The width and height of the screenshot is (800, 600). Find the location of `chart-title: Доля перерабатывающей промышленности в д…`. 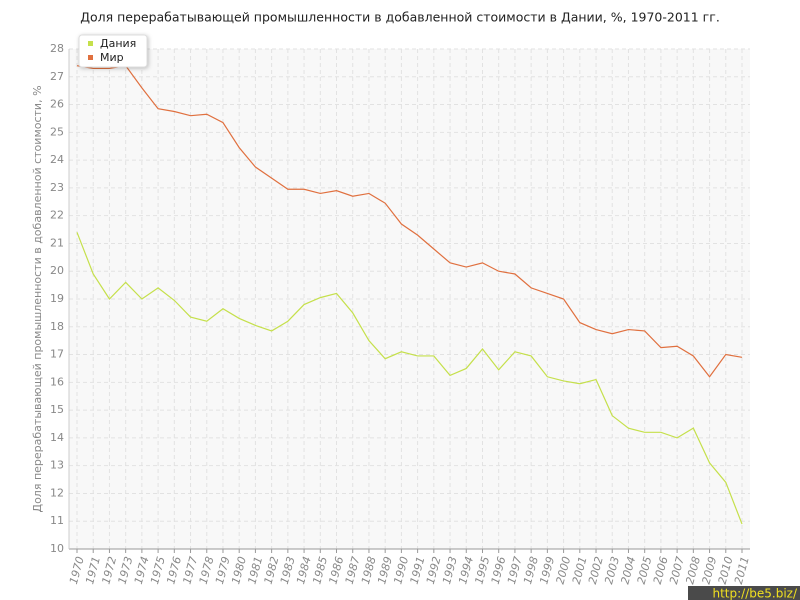

chart-title: Доля перерабатывающей промышленности в д… is located at coordinates (400, 17).